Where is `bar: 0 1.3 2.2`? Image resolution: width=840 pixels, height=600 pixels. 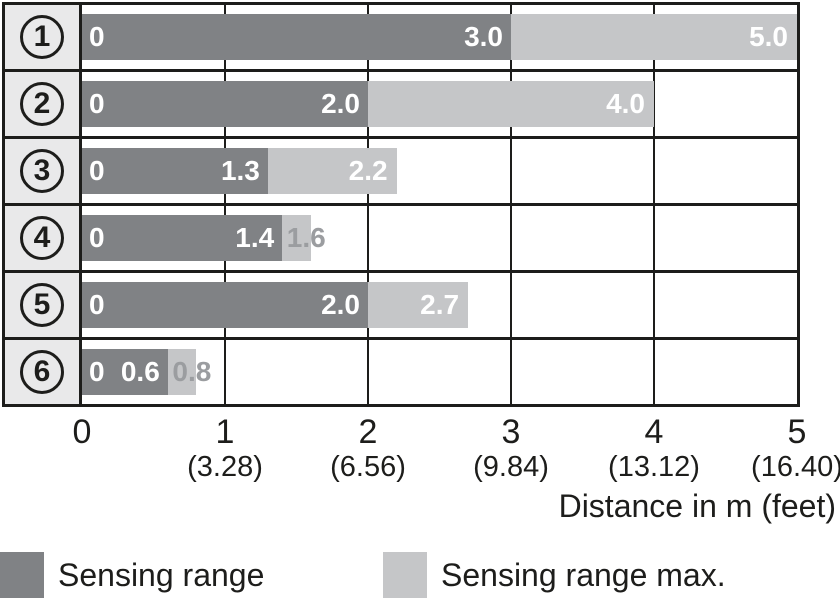 bar: 0 1.3 2.2 is located at coordinates (439, 171).